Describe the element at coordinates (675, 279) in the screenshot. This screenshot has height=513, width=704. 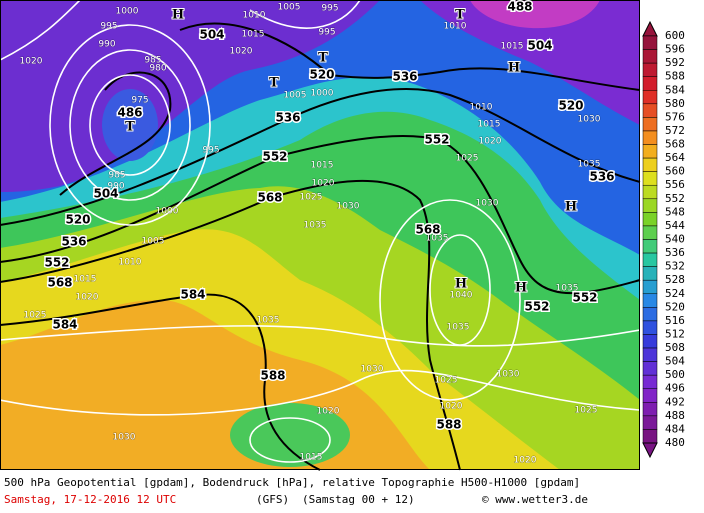
I see `colorbar-label: 528` at that location.